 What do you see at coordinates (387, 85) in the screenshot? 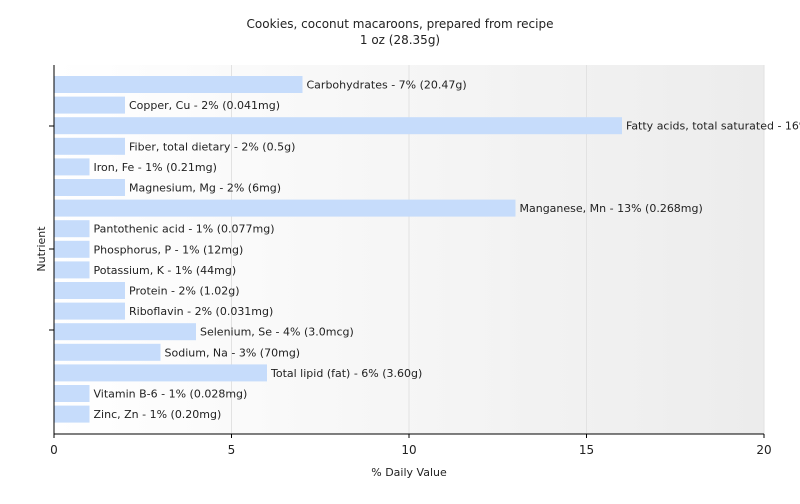
I see `bar-label: Carbohydrates - 7% (20.47g)` at bounding box center [387, 85].